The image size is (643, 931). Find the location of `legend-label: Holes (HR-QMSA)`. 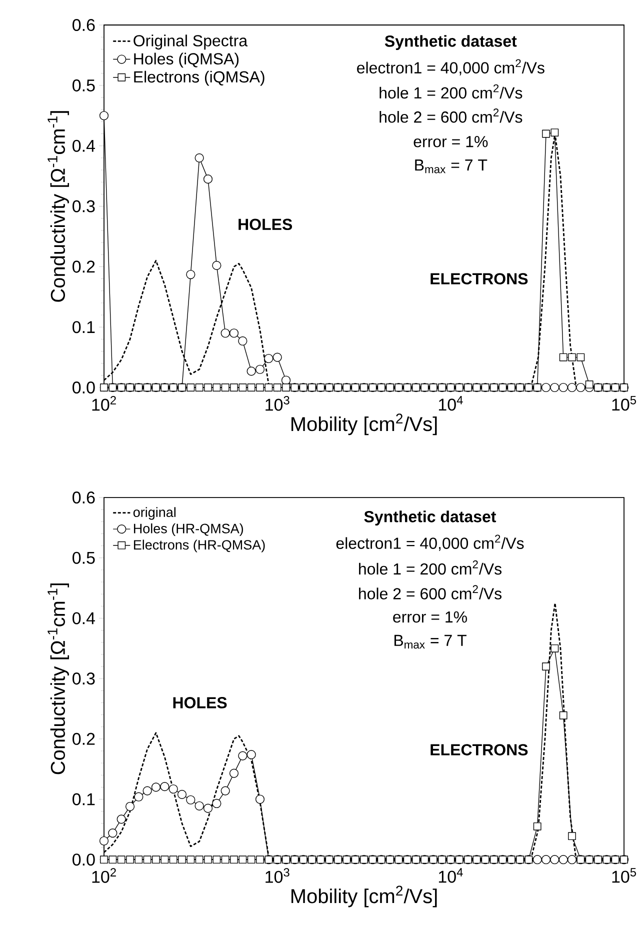

legend-label: Holes (HR-QMSA) is located at coordinates (189, 529).